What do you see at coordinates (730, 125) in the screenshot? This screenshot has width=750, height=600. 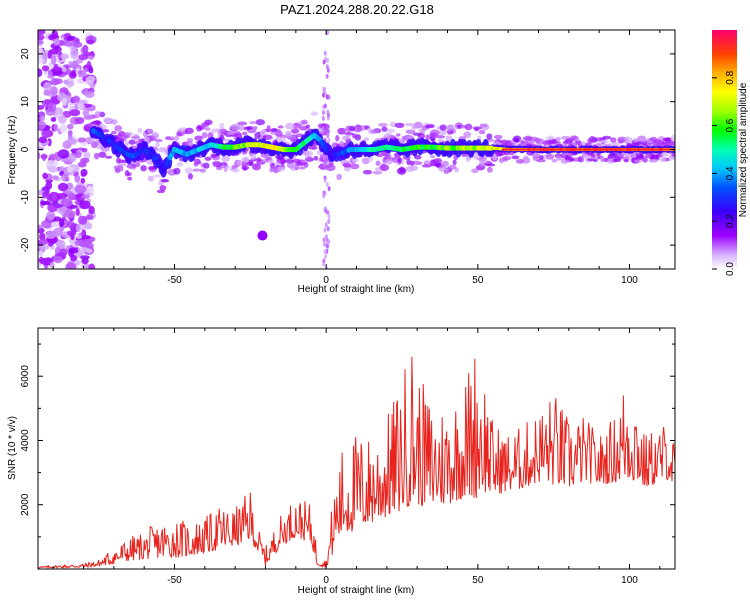 I see `colorbar-tick-label: 0.6` at bounding box center [730, 125].